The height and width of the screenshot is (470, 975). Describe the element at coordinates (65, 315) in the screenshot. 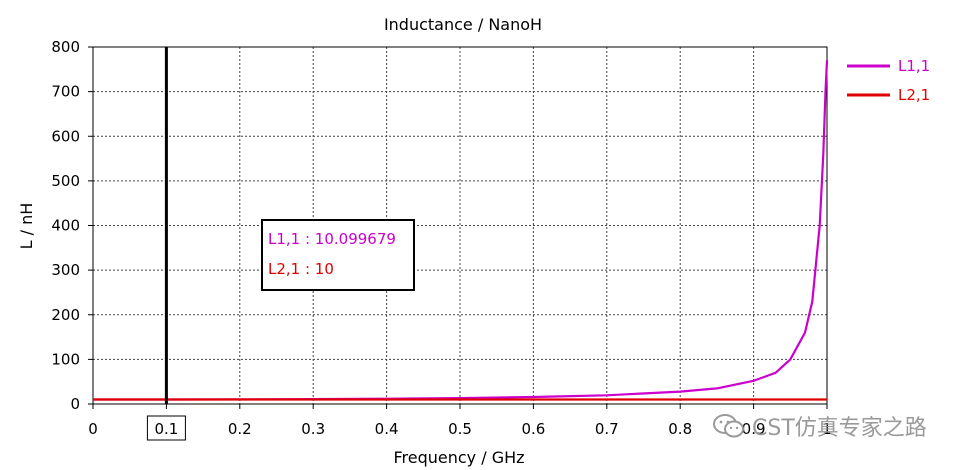

I see `y-tick-label: 200` at that location.